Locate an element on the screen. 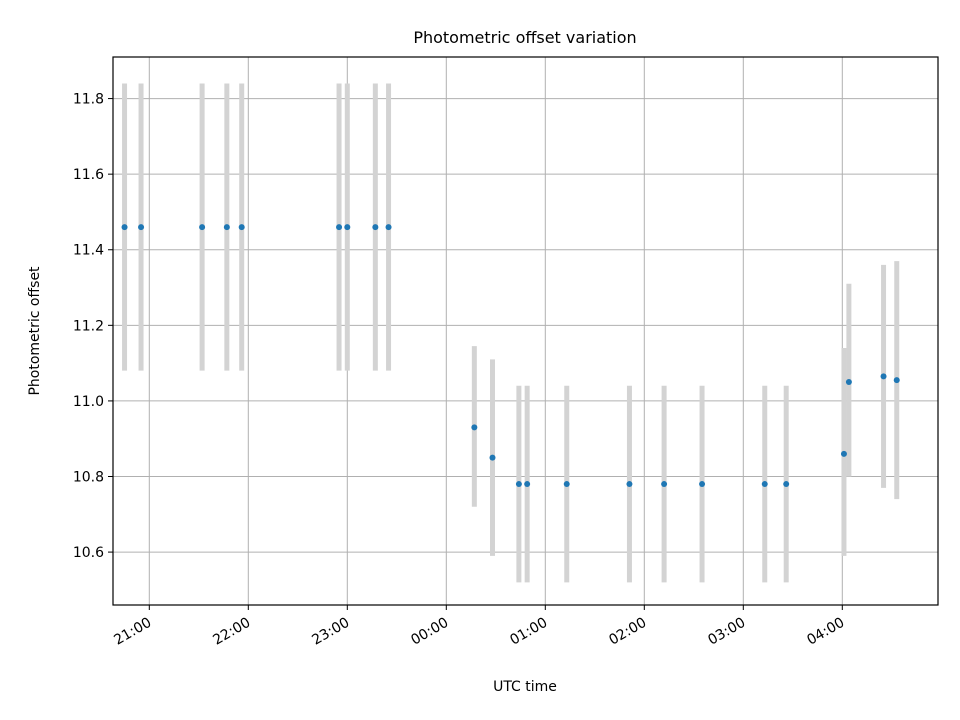 This screenshot has width=960, height=720. y-tick-label: 10.8 is located at coordinates (88, 478).